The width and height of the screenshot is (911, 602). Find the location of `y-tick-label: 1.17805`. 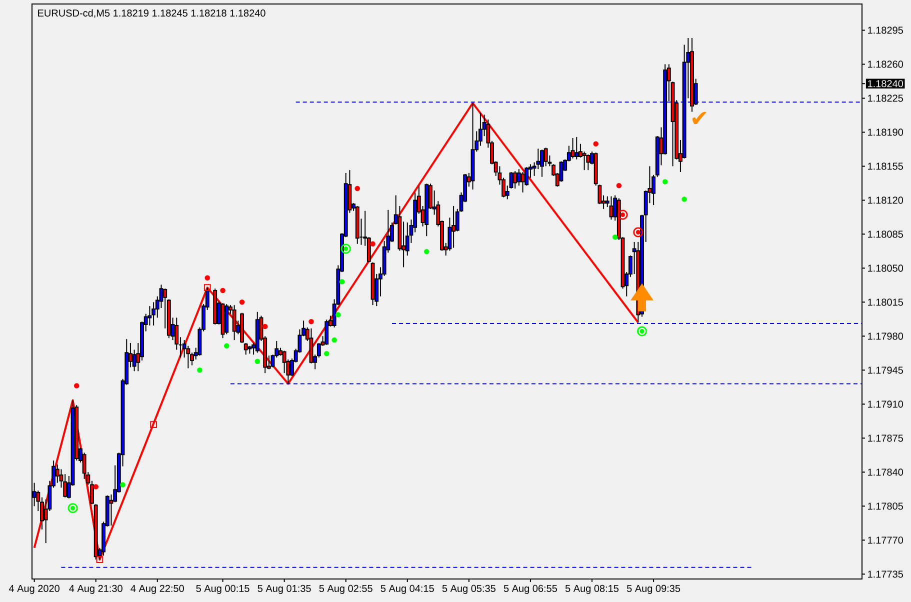

y-tick-label: 1.17805 is located at coordinates (885, 506).